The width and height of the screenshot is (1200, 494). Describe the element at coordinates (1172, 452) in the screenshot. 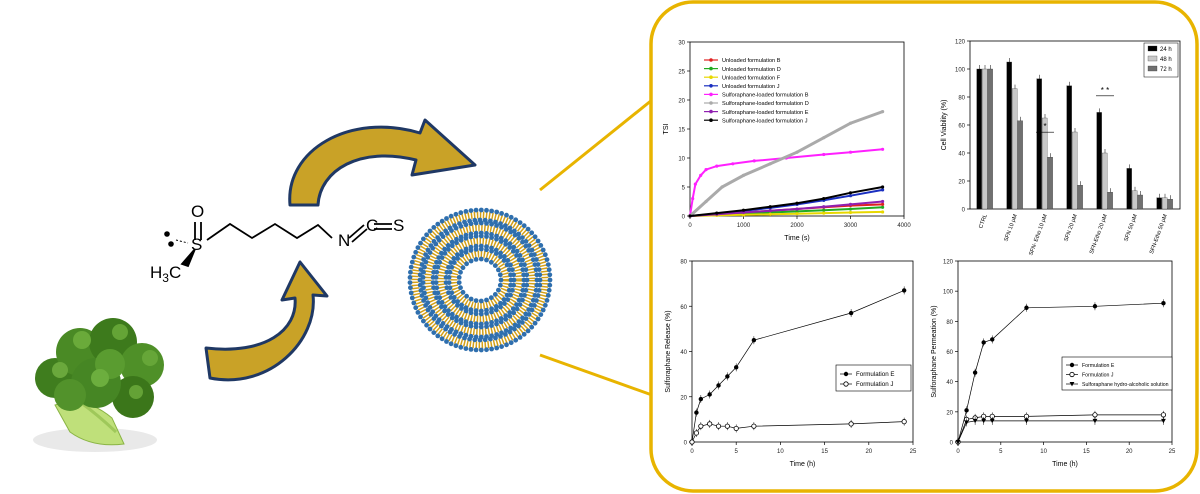

I see `x-tick-label: 25` at that location.